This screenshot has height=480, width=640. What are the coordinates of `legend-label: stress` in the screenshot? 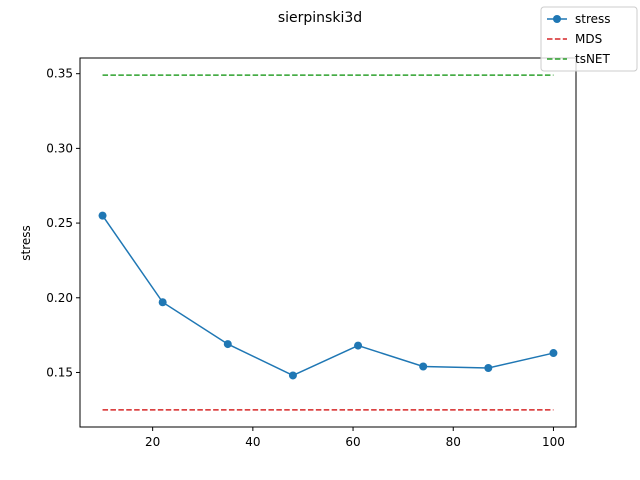 It's located at (593, 19).